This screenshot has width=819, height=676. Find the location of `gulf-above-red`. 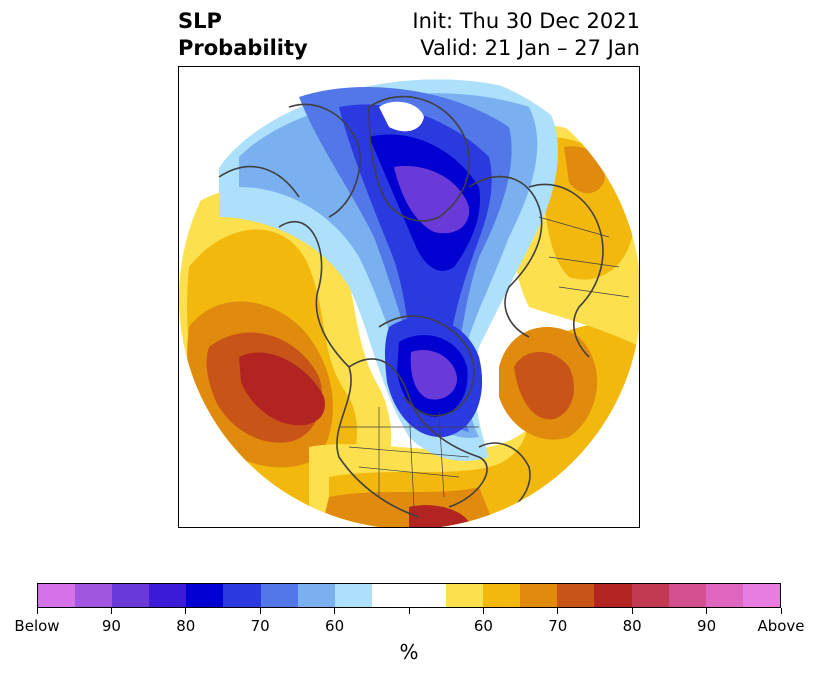

gulf-above-red is located at coordinates (439, 516).